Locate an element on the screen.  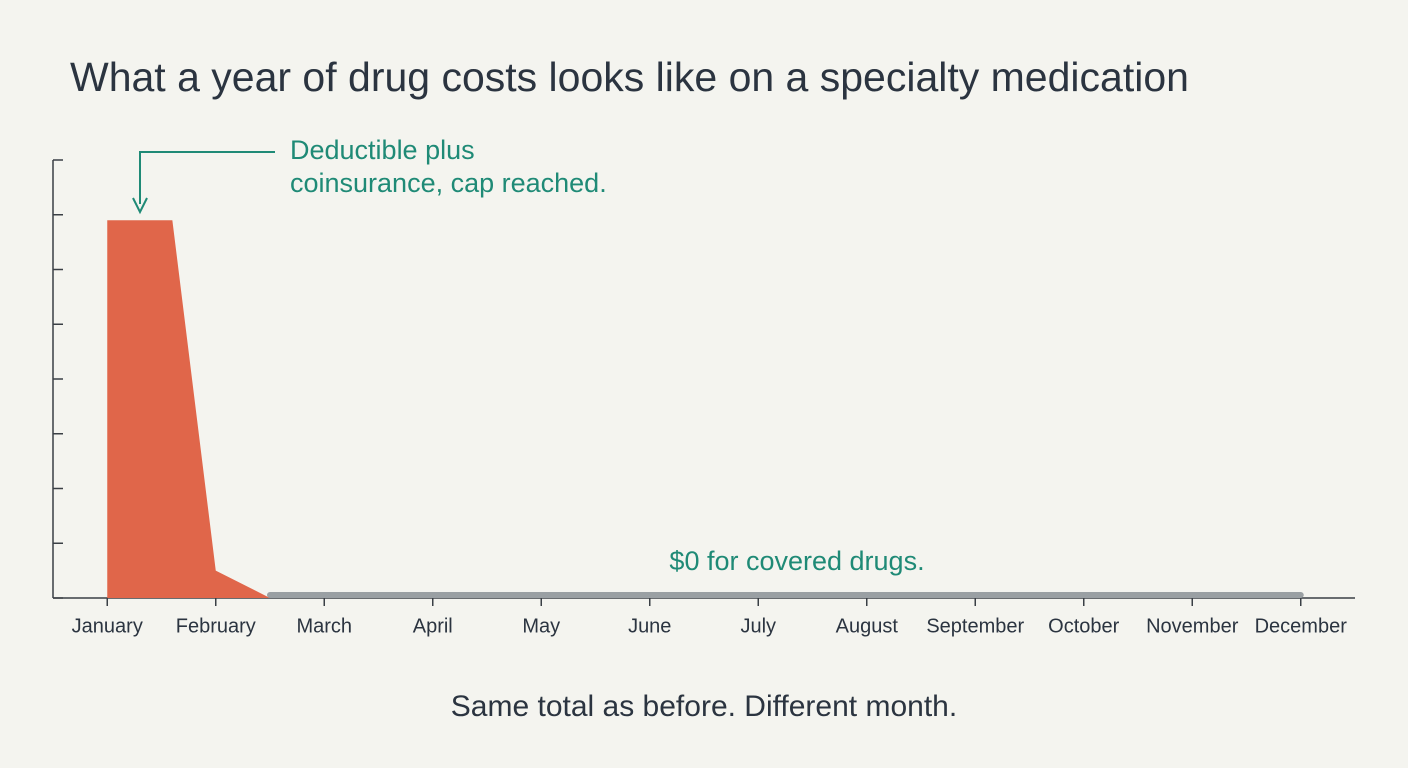
x-tick-label: November is located at coordinates (1192, 626).